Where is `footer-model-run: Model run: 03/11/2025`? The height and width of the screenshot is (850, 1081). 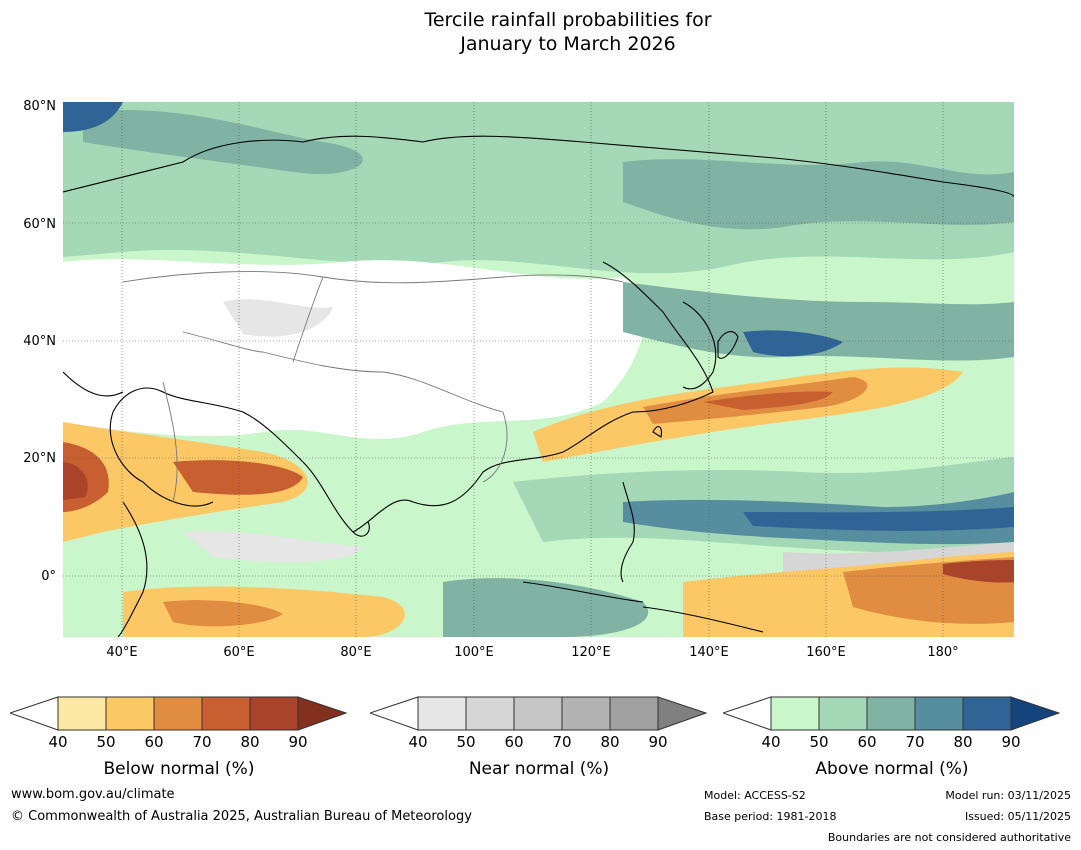
footer-model-run: Model run: 03/11/2025 is located at coordinates (1008, 795).